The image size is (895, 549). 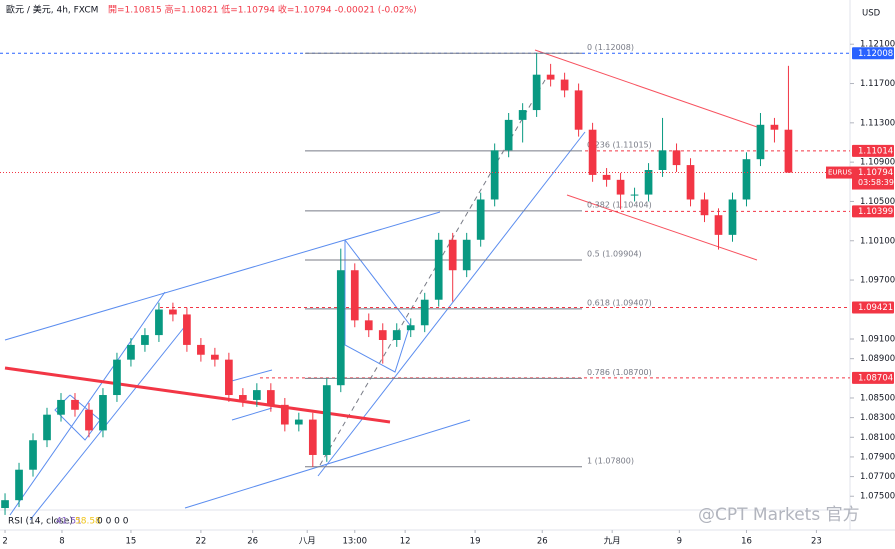 I want to click on y-tick-label: 1.08300, so click(x=877, y=418).